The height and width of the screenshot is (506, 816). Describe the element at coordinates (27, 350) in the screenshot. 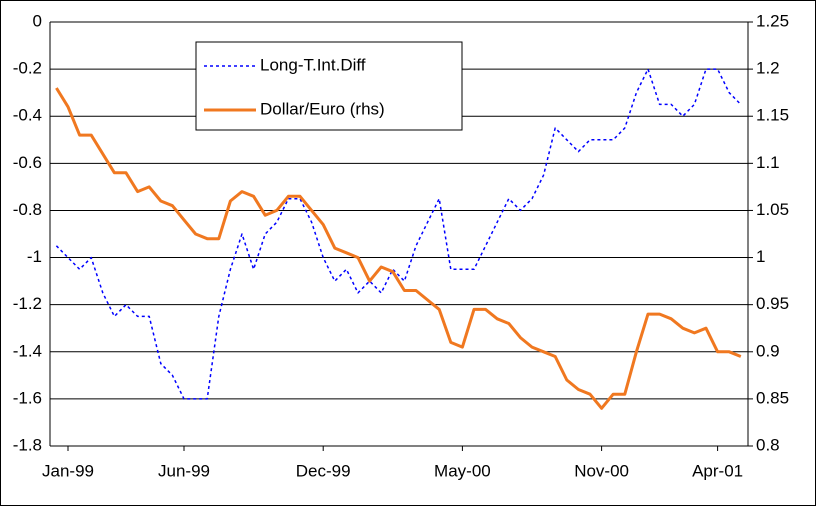

I see `y-tick-label: -1.4` at that location.